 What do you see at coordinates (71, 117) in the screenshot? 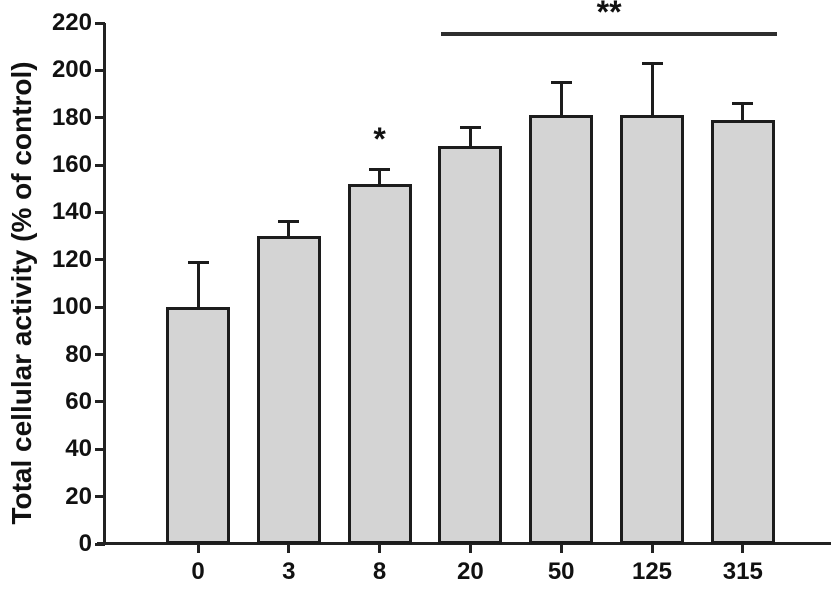
I see `y-tick-label: 180` at bounding box center [71, 117].